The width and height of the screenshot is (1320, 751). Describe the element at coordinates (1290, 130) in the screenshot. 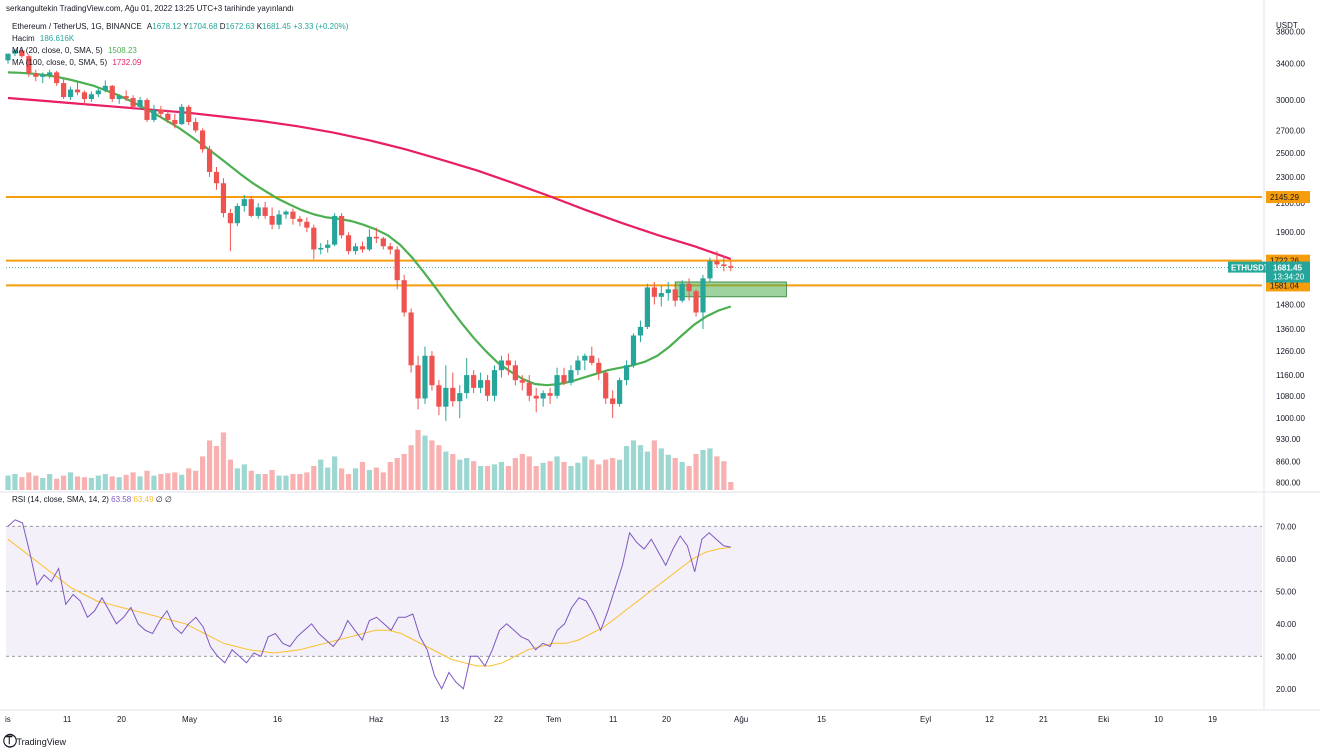

I see `price-axis-tick: 2700.00` at that location.